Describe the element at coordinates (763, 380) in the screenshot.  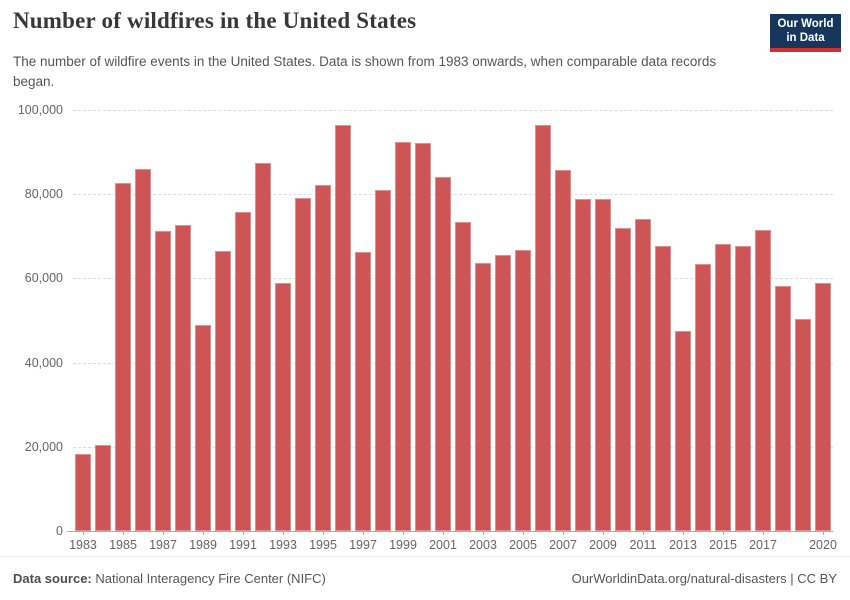
I see `bar-2017` at that location.